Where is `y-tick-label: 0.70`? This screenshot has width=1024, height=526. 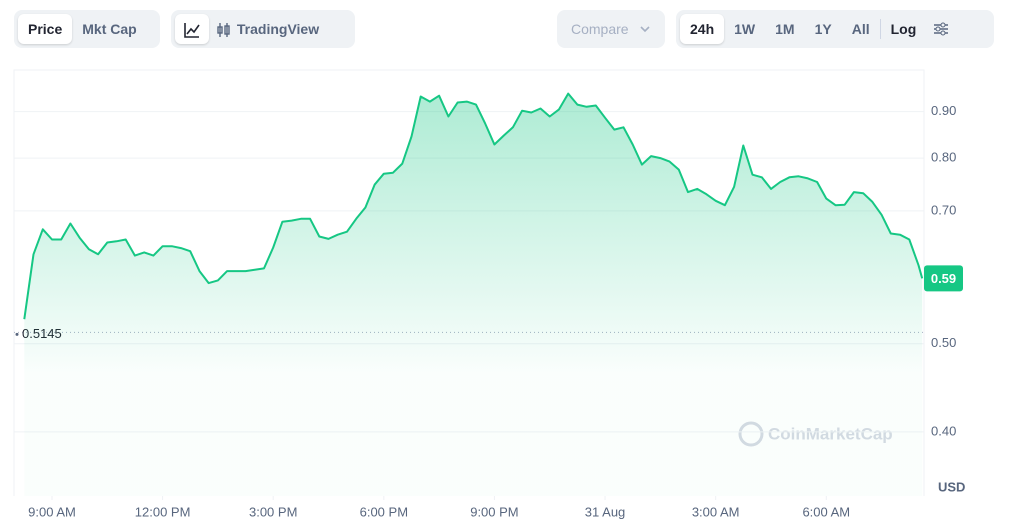 y-tick-label: 0.70 is located at coordinates (943, 209).